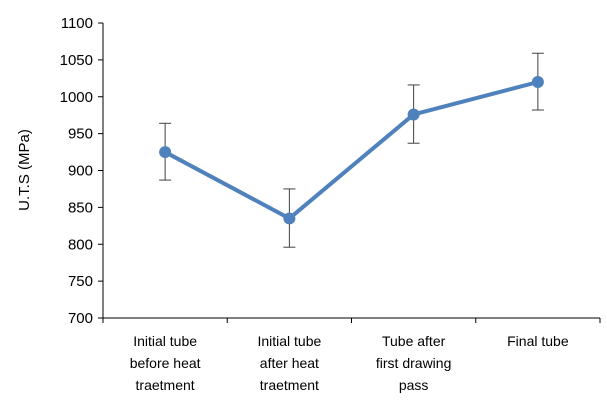  Describe the element at coordinates (80, 318) in the screenshot. I see `y-tick-label: 700` at that location.